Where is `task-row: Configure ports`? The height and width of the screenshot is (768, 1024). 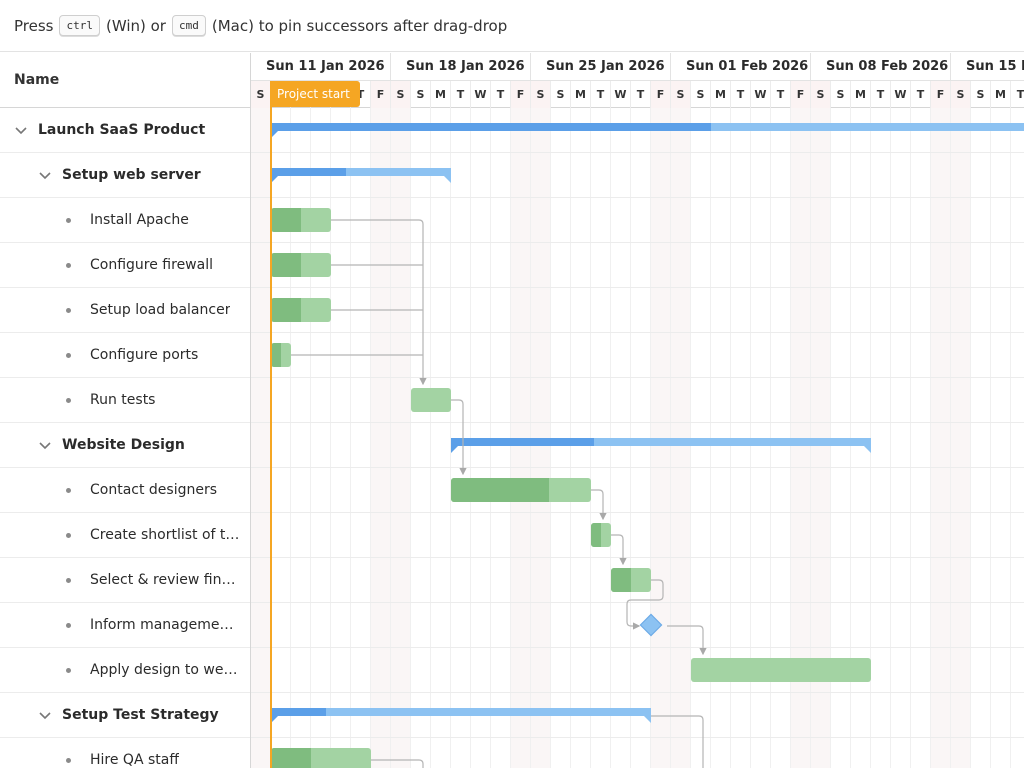
task-row: Configure ports is located at coordinates (125, 355).